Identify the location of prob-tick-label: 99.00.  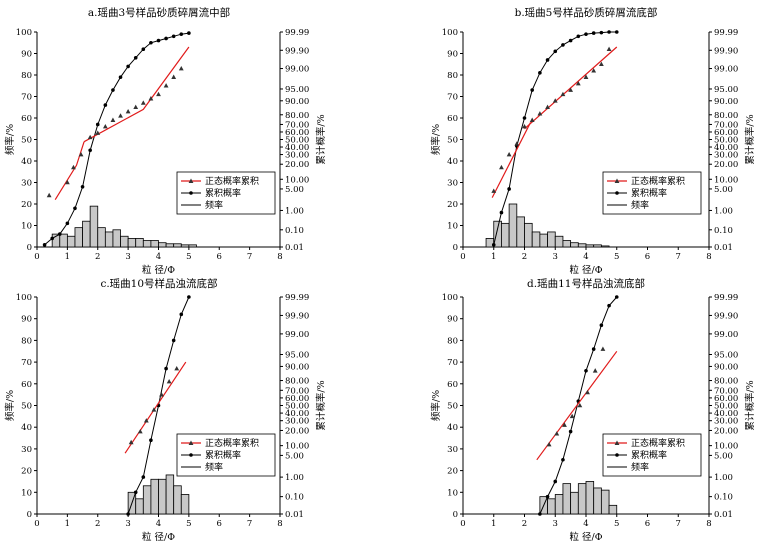
(726, 70).